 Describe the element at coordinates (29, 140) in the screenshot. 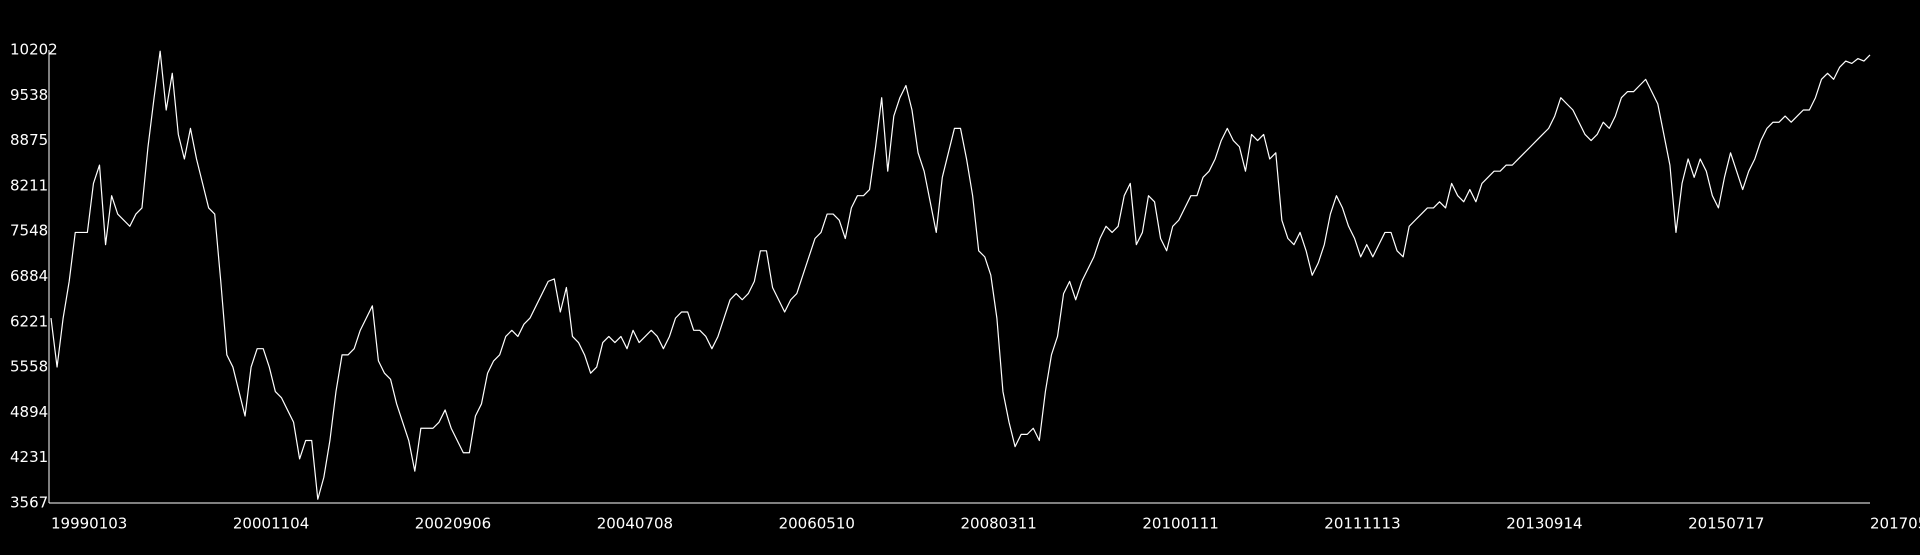

I see `y-tick-label: 8875` at that location.